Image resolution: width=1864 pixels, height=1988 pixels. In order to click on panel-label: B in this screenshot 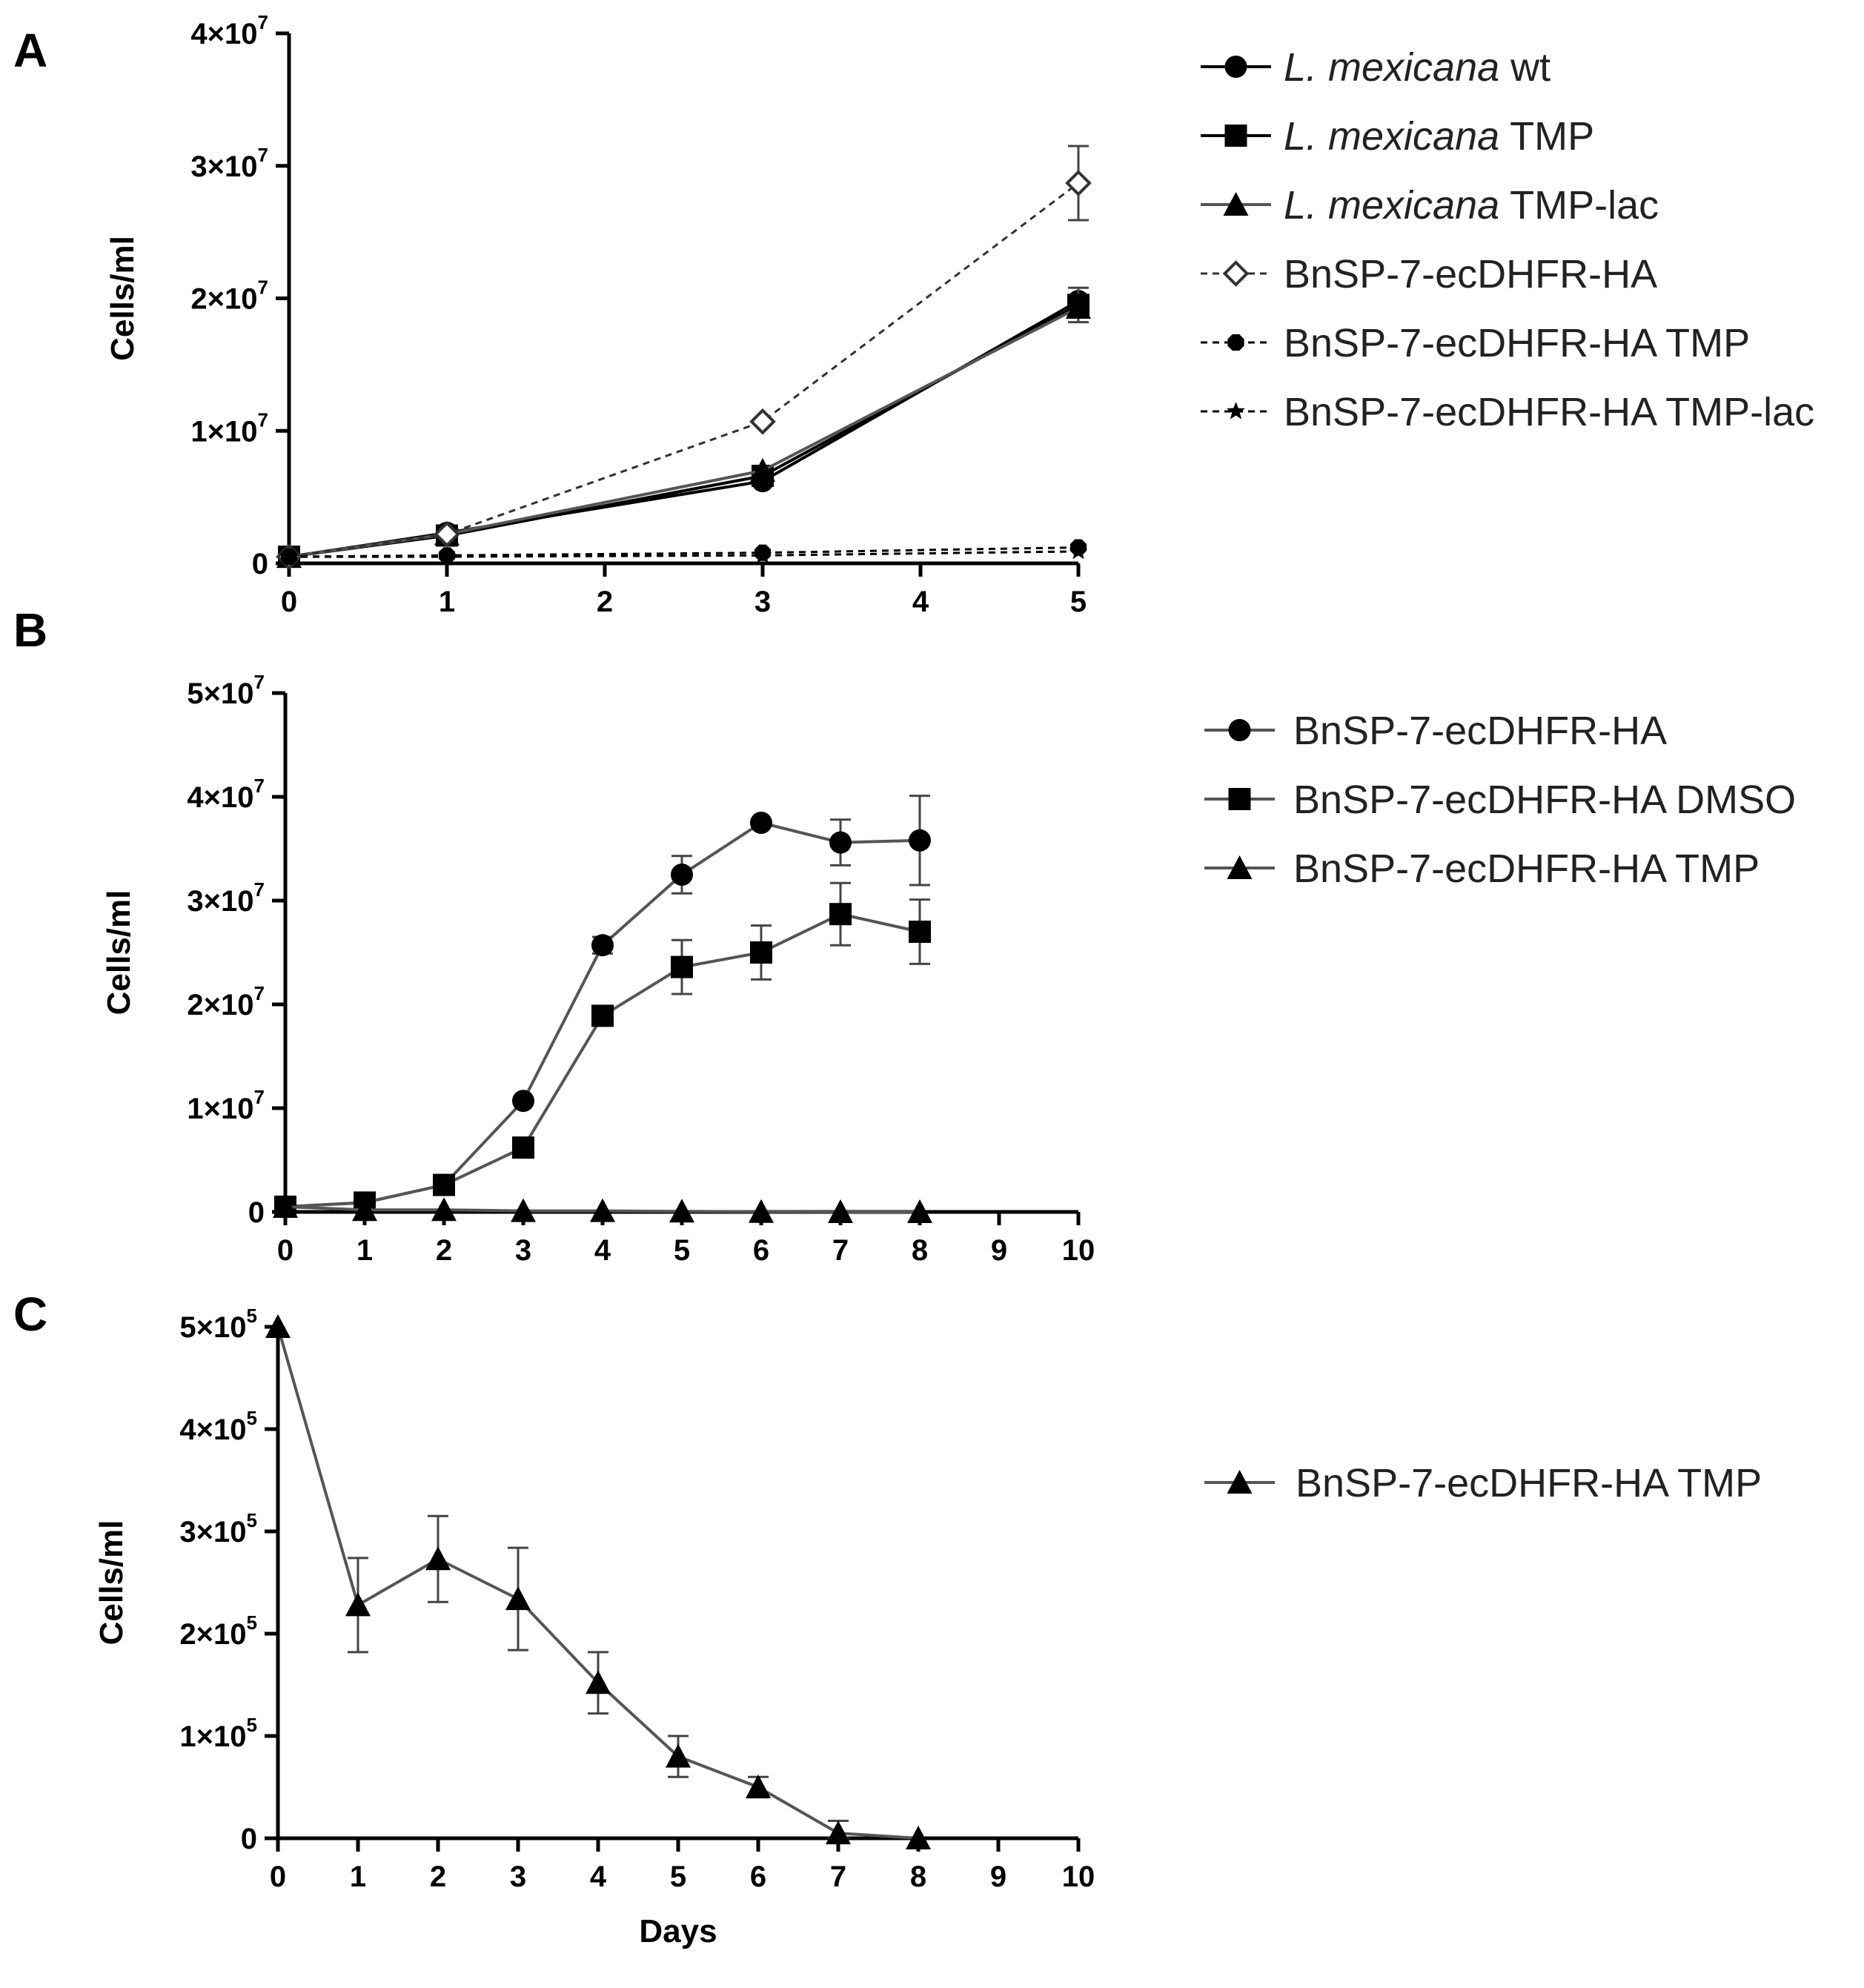, I will do `click(30, 630)`.